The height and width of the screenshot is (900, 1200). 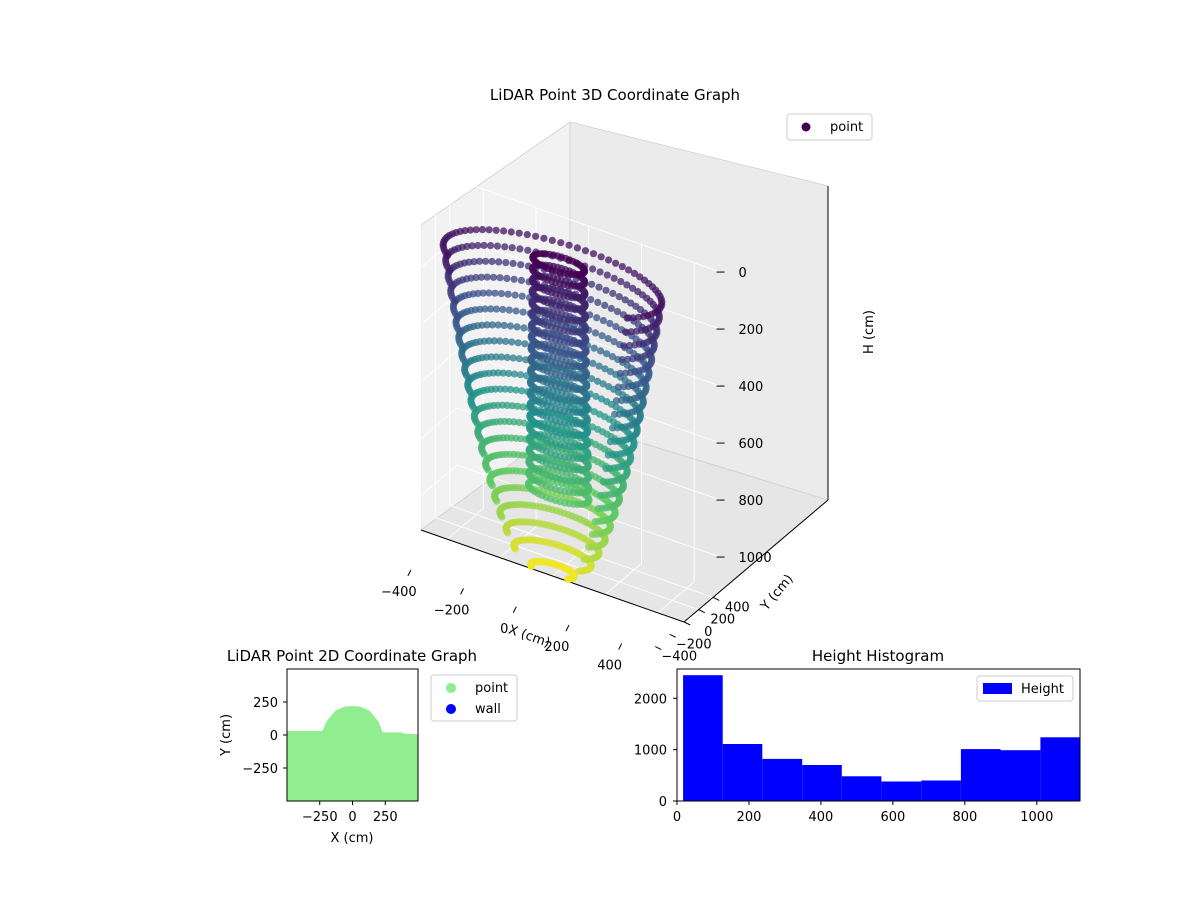 What do you see at coordinates (1036, 817) in the screenshot?
I see `x-tick-label-hist: 1000` at bounding box center [1036, 817].